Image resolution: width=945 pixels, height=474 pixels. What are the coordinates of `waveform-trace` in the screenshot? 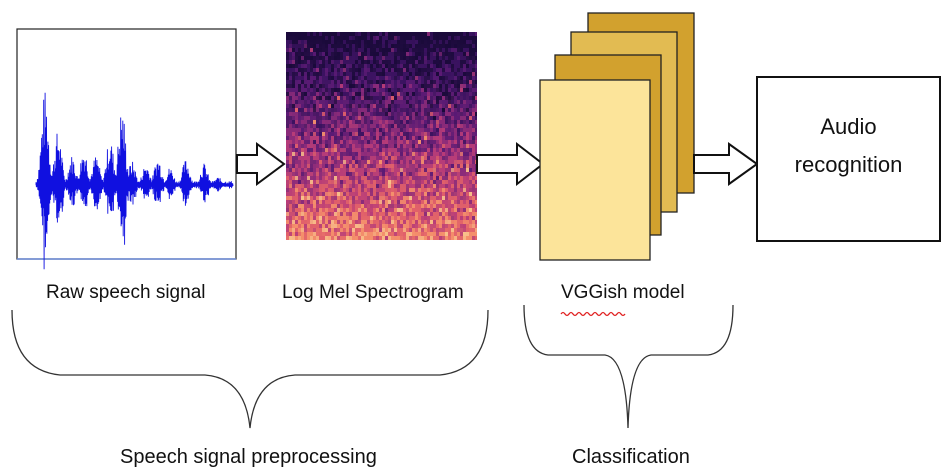 It's located at (134, 181).